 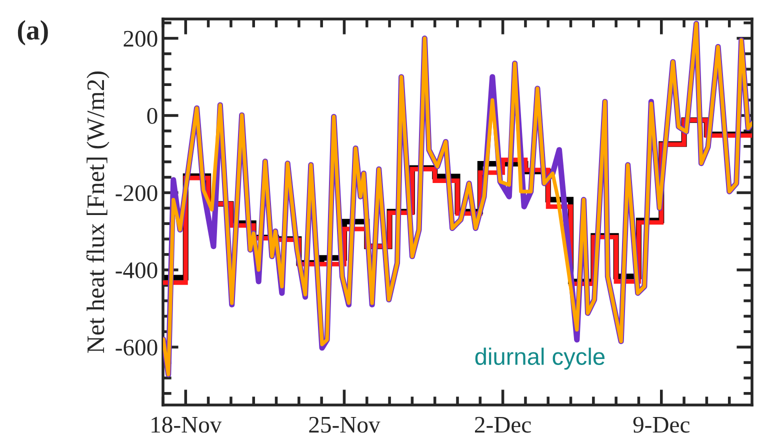 I want to click on x-tick-label: 18-Nov, so click(x=187, y=424).